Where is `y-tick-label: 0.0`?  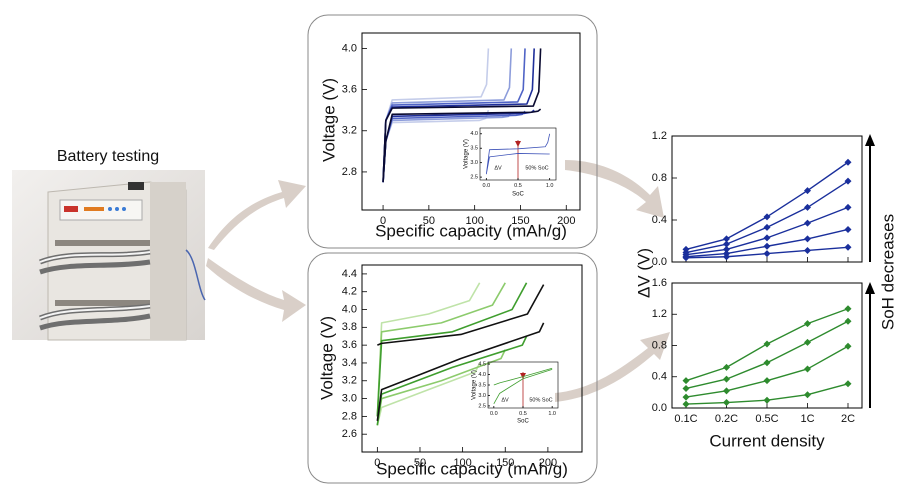 y-tick-label: 0.0 is located at coordinates (659, 408).